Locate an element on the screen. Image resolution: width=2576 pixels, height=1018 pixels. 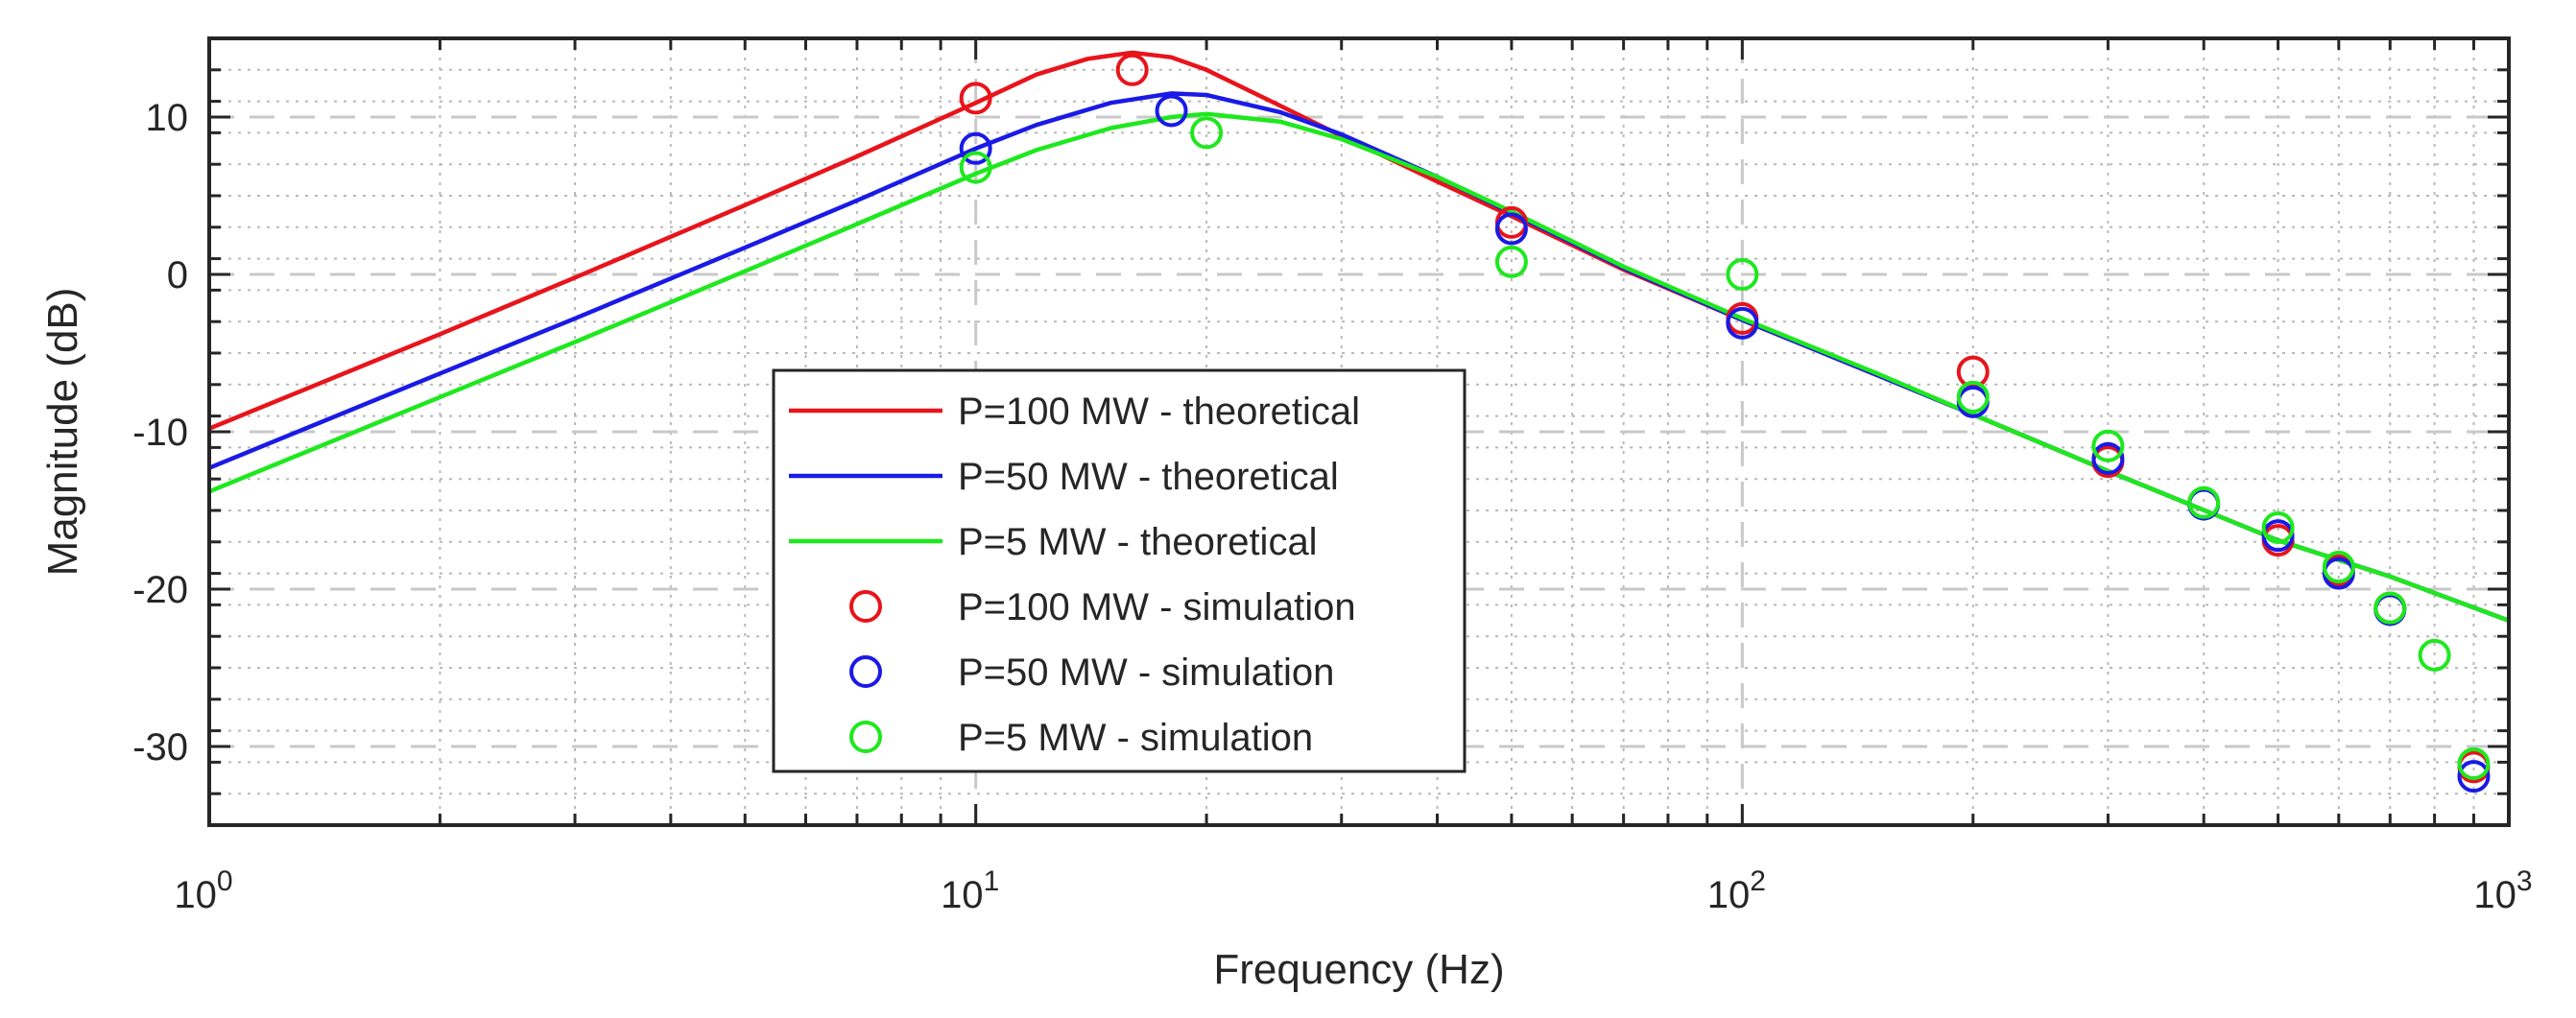
x-tick-label: 10¹ is located at coordinates (970, 890).